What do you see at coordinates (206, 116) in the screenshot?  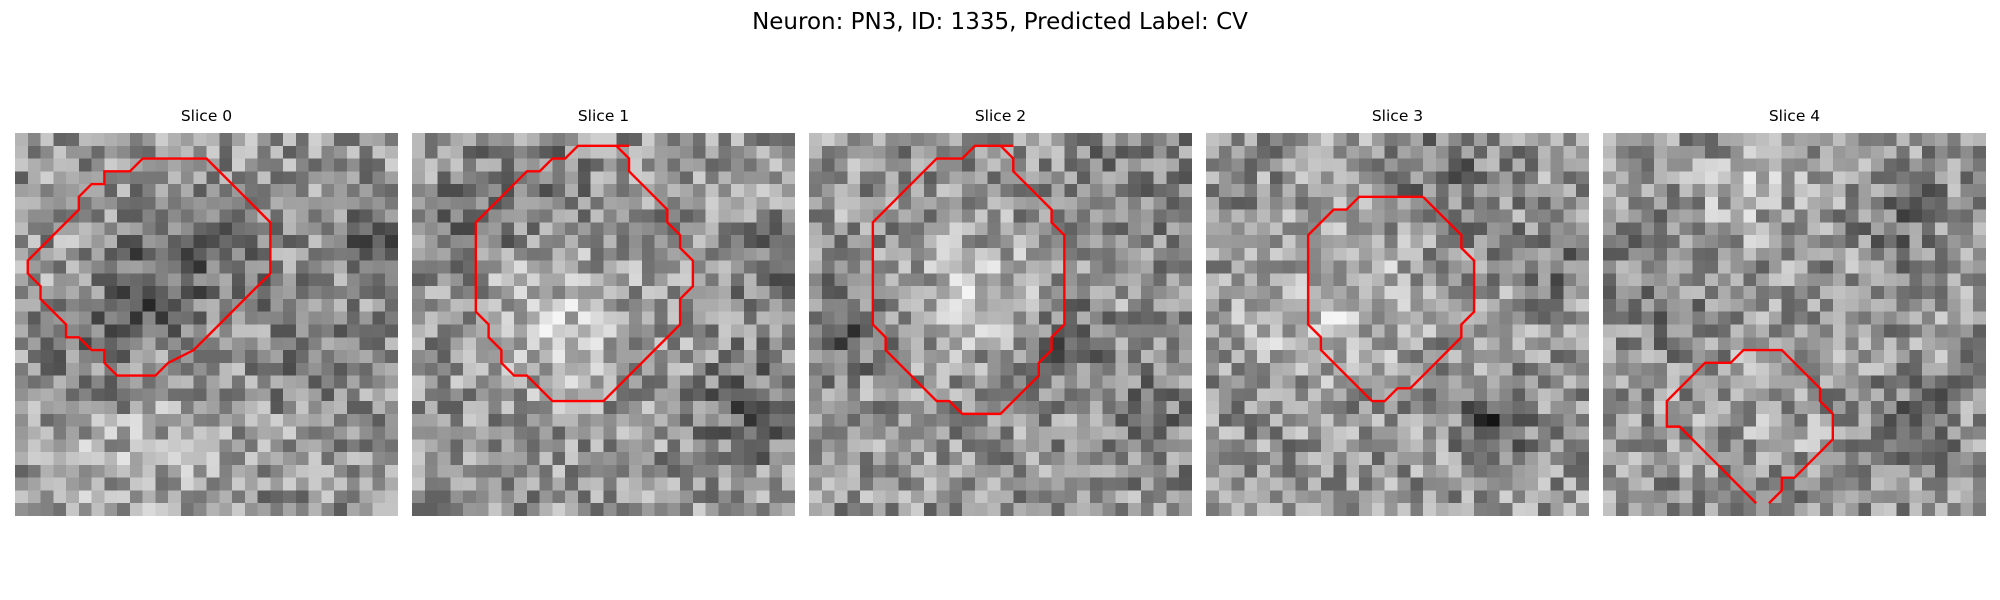 I see `slice-title-0: Slice 0` at bounding box center [206, 116].